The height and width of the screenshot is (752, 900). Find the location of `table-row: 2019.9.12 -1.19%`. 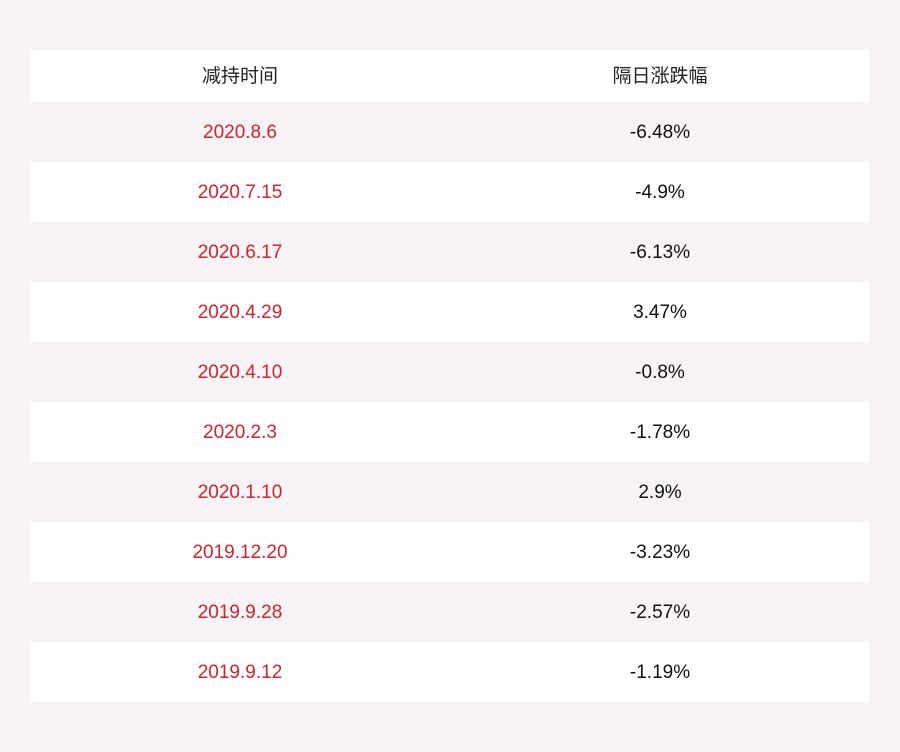

table-row: 2019.9.12 -1.19% is located at coordinates (450, 672).